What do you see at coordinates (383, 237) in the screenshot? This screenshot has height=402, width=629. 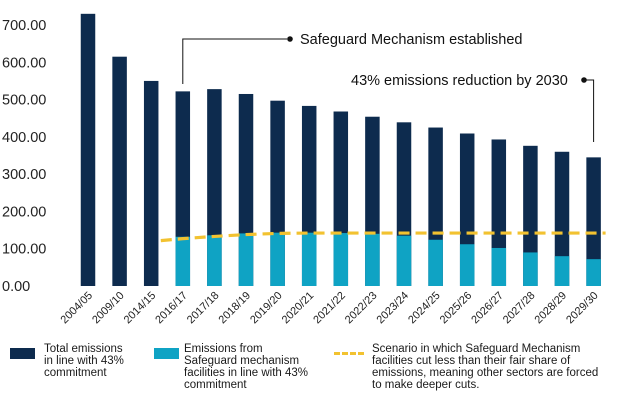 I see `scenario-dashed-line` at bounding box center [383, 237].